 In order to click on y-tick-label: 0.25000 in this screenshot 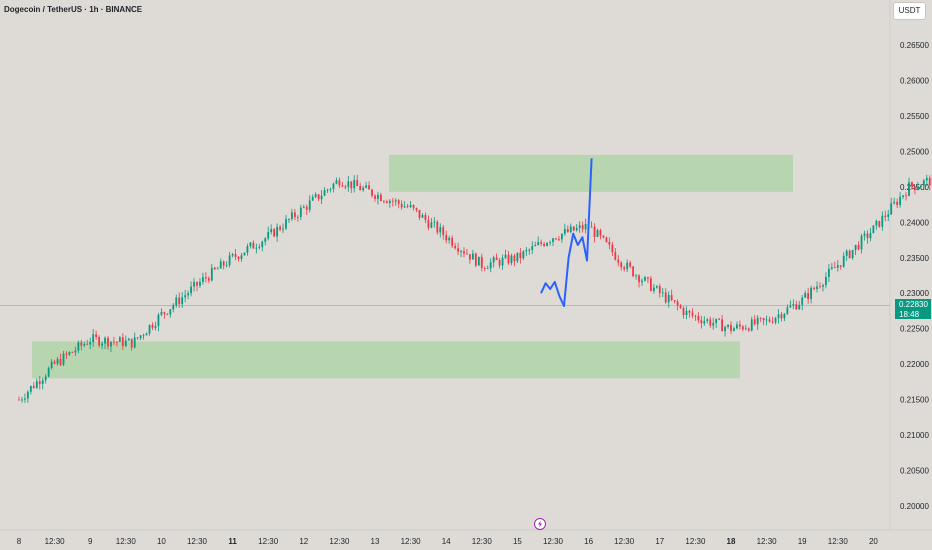, I will do `click(914, 151)`.